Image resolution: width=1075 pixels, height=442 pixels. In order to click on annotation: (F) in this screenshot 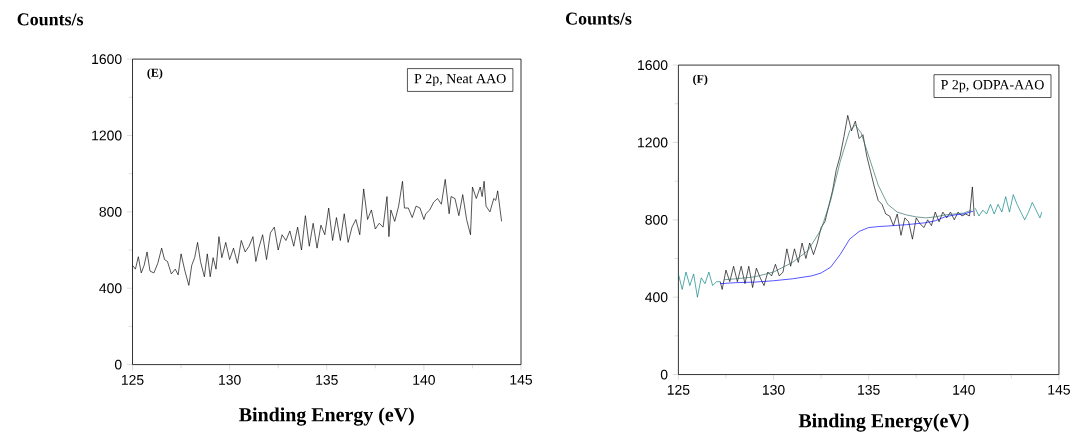, I will do `click(700, 80)`.